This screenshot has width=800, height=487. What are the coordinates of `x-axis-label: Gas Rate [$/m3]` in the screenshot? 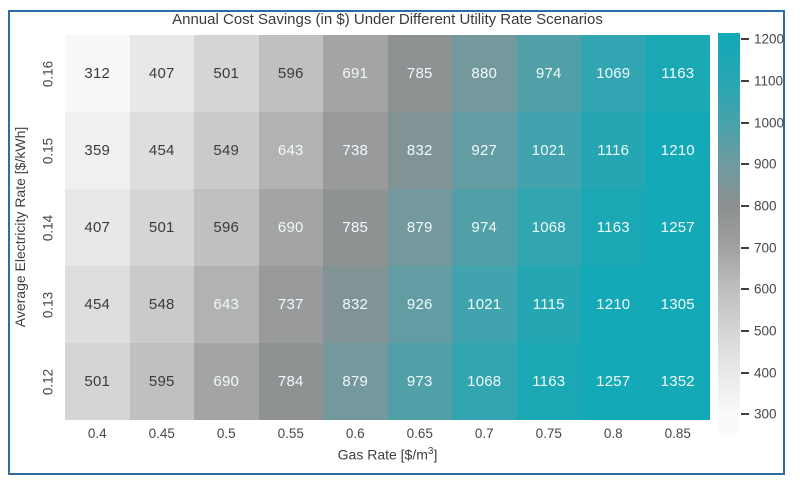 It's located at (387, 454).